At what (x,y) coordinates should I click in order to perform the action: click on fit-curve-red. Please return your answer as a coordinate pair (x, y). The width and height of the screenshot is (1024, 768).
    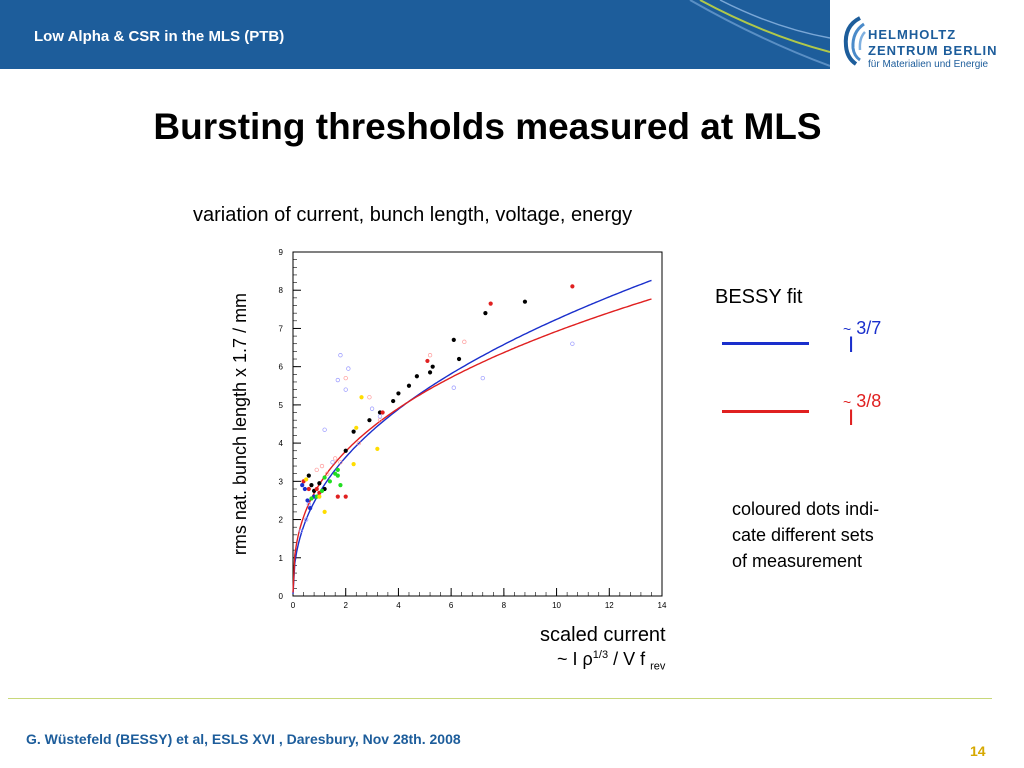
    Looking at the image, I should click on (472, 445).